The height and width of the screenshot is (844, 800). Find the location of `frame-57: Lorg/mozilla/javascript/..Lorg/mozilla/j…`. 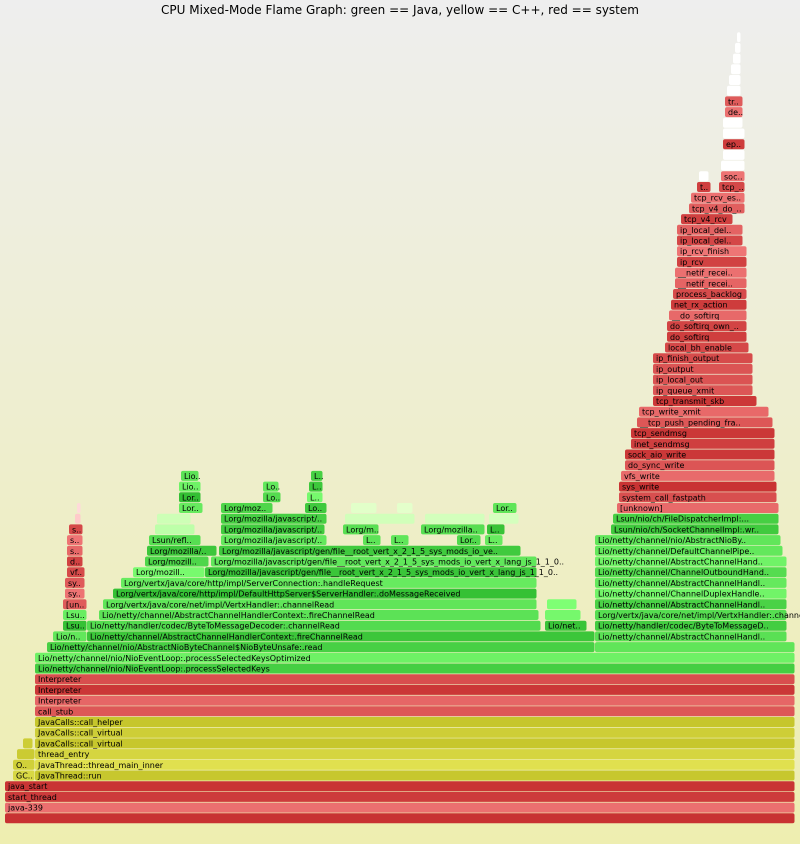

frame-57: Lorg/mozilla/javascript/..Lorg/mozilla/j… is located at coordinates (274, 540).